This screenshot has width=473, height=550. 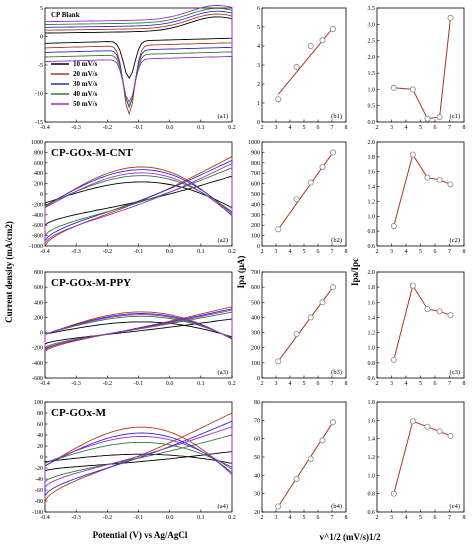 What do you see at coordinates (39, 95) in the screenshot?
I see `y-tick-label: -10` at bounding box center [39, 95].